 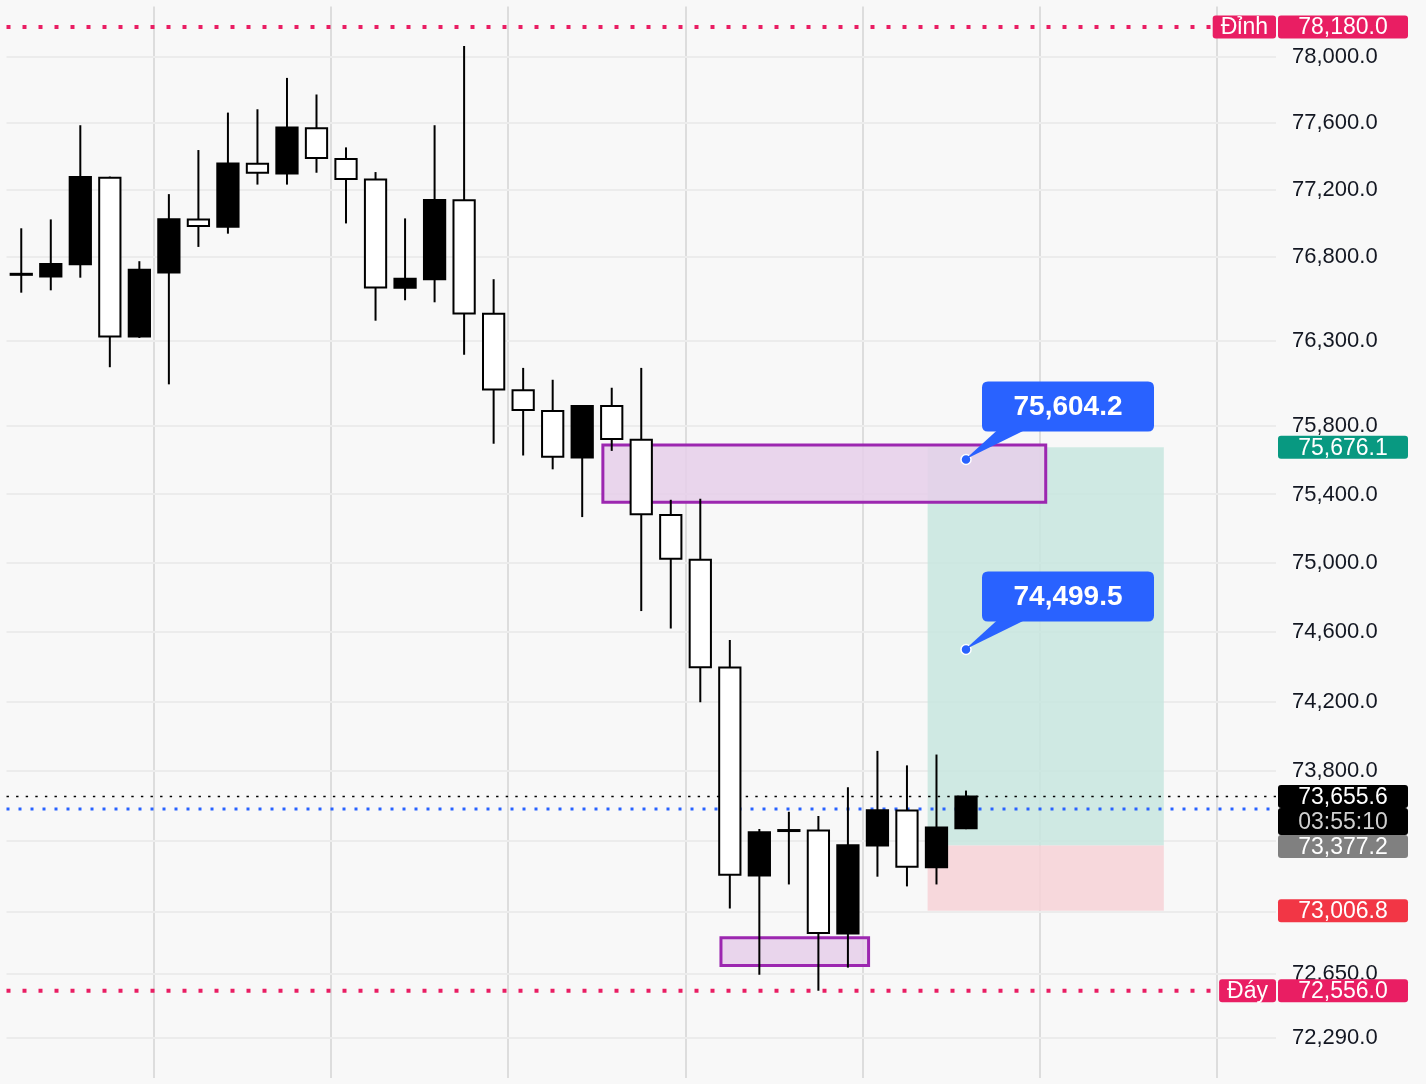 What do you see at coordinates (1335, 122) in the screenshot?
I see `y-tick-label: 77,600.0` at bounding box center [1335, 122].